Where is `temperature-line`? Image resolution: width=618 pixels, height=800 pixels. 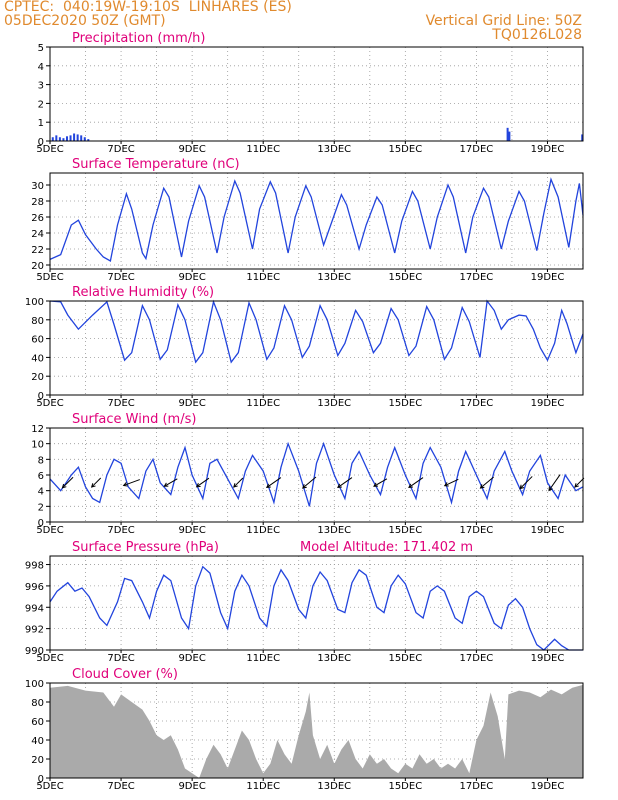
temperature-line is located at coordinates (316, 220).